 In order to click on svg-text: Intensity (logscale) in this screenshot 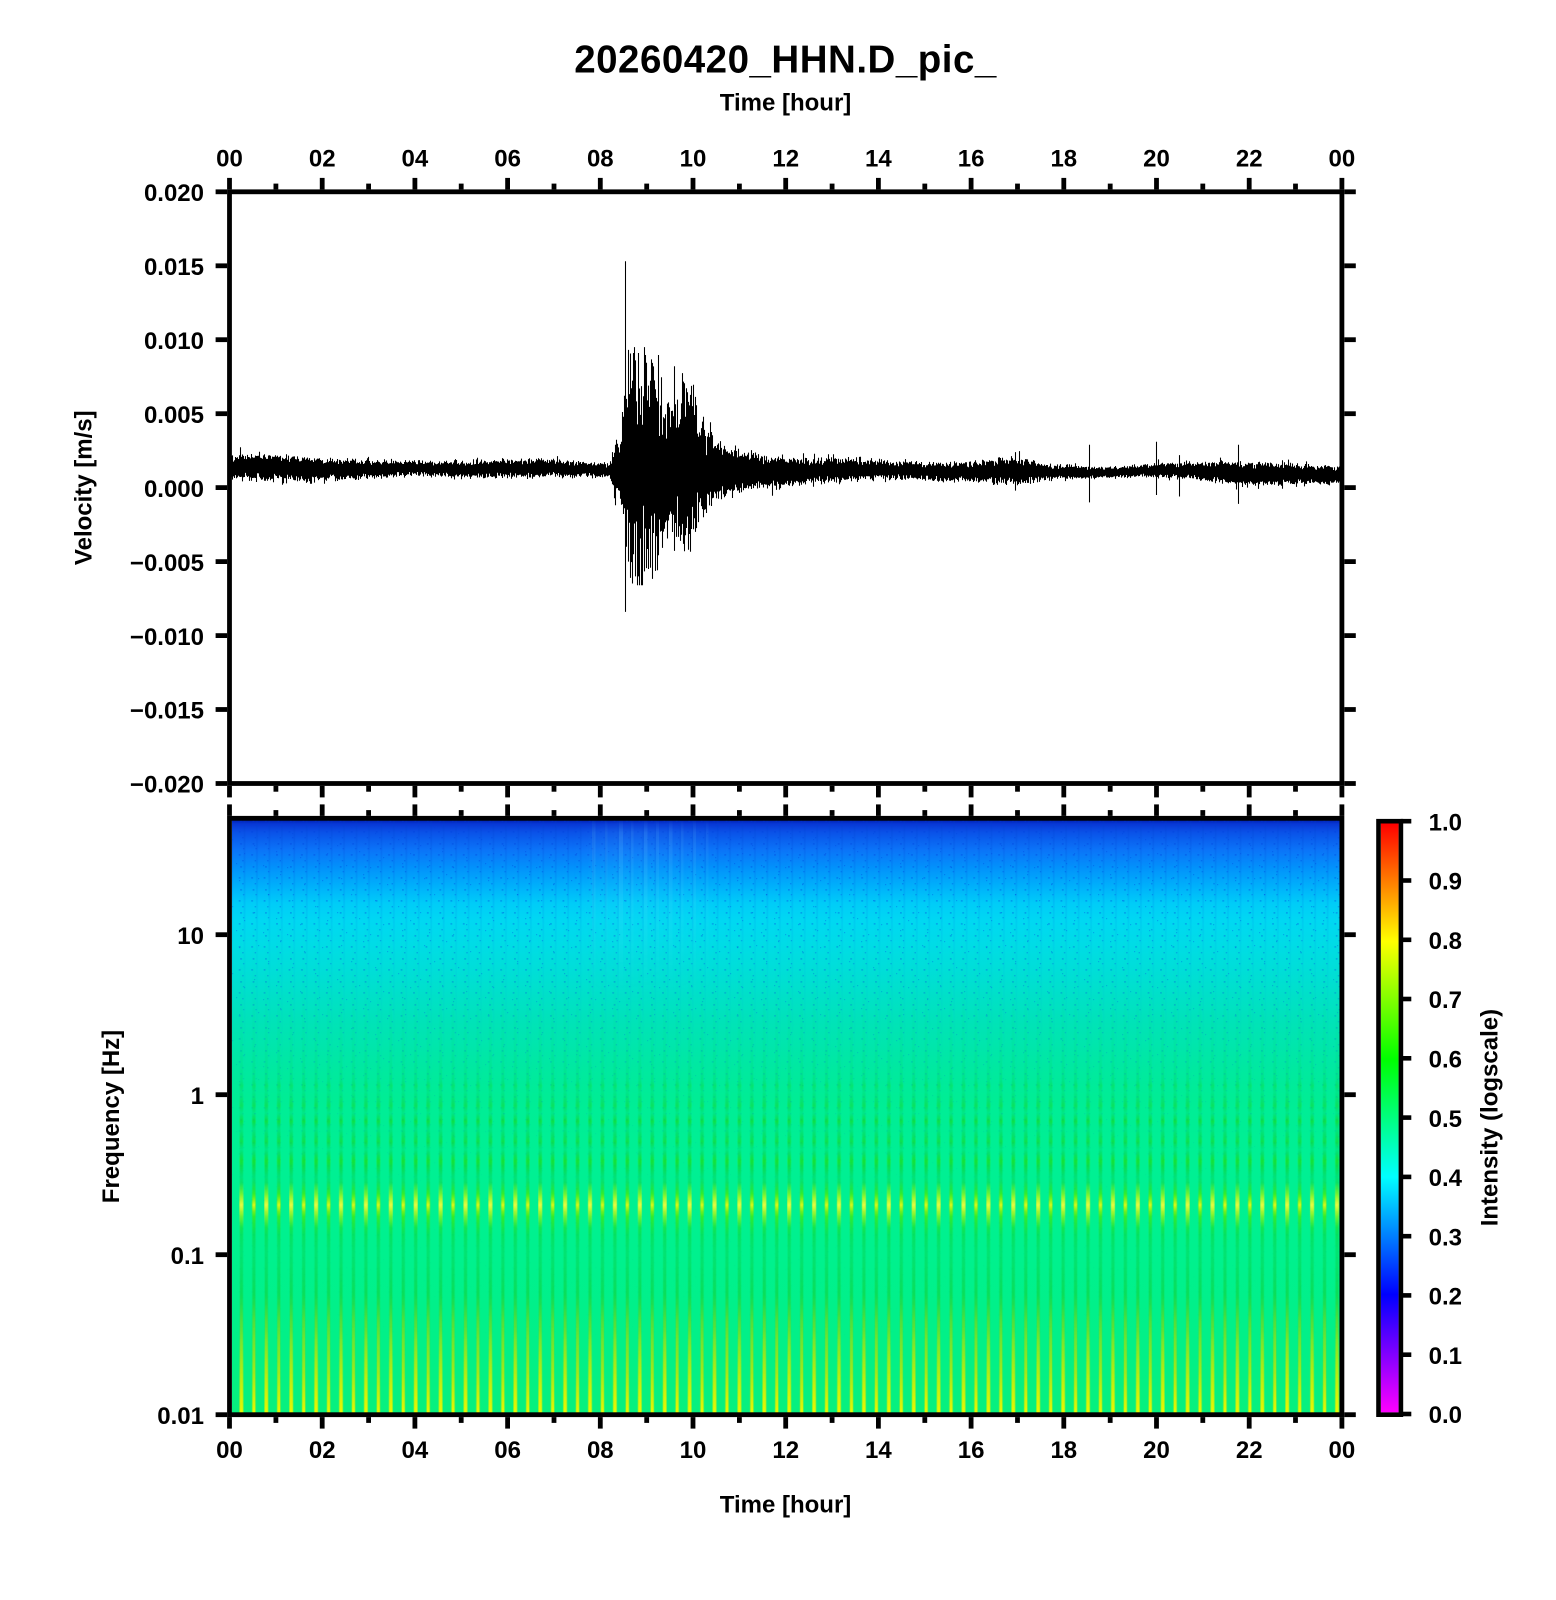, I will do `click(1490, 1117)`.